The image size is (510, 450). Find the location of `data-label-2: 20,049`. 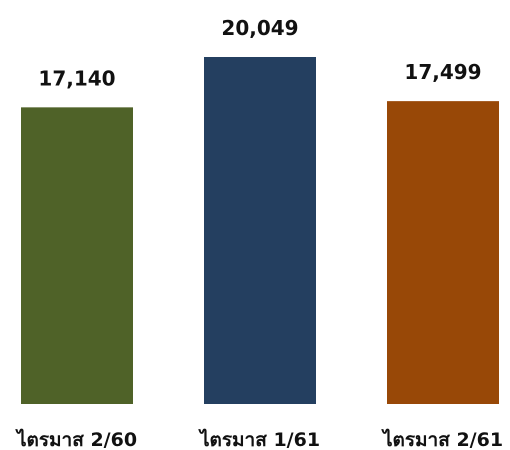

data-label-2: 20,049 is located at coordinates (259, 28).